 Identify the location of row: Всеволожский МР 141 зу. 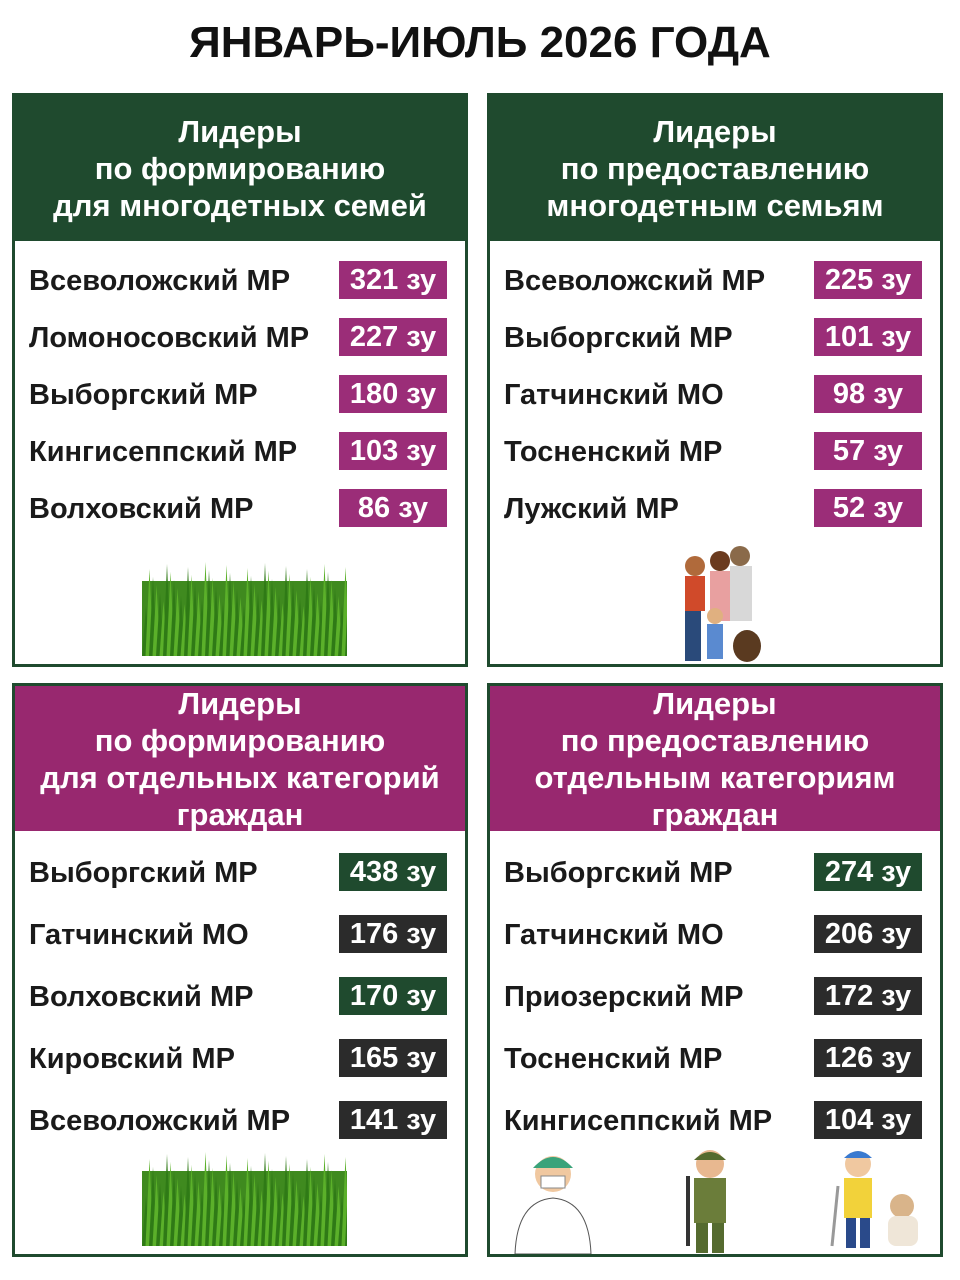
(240, 1121).